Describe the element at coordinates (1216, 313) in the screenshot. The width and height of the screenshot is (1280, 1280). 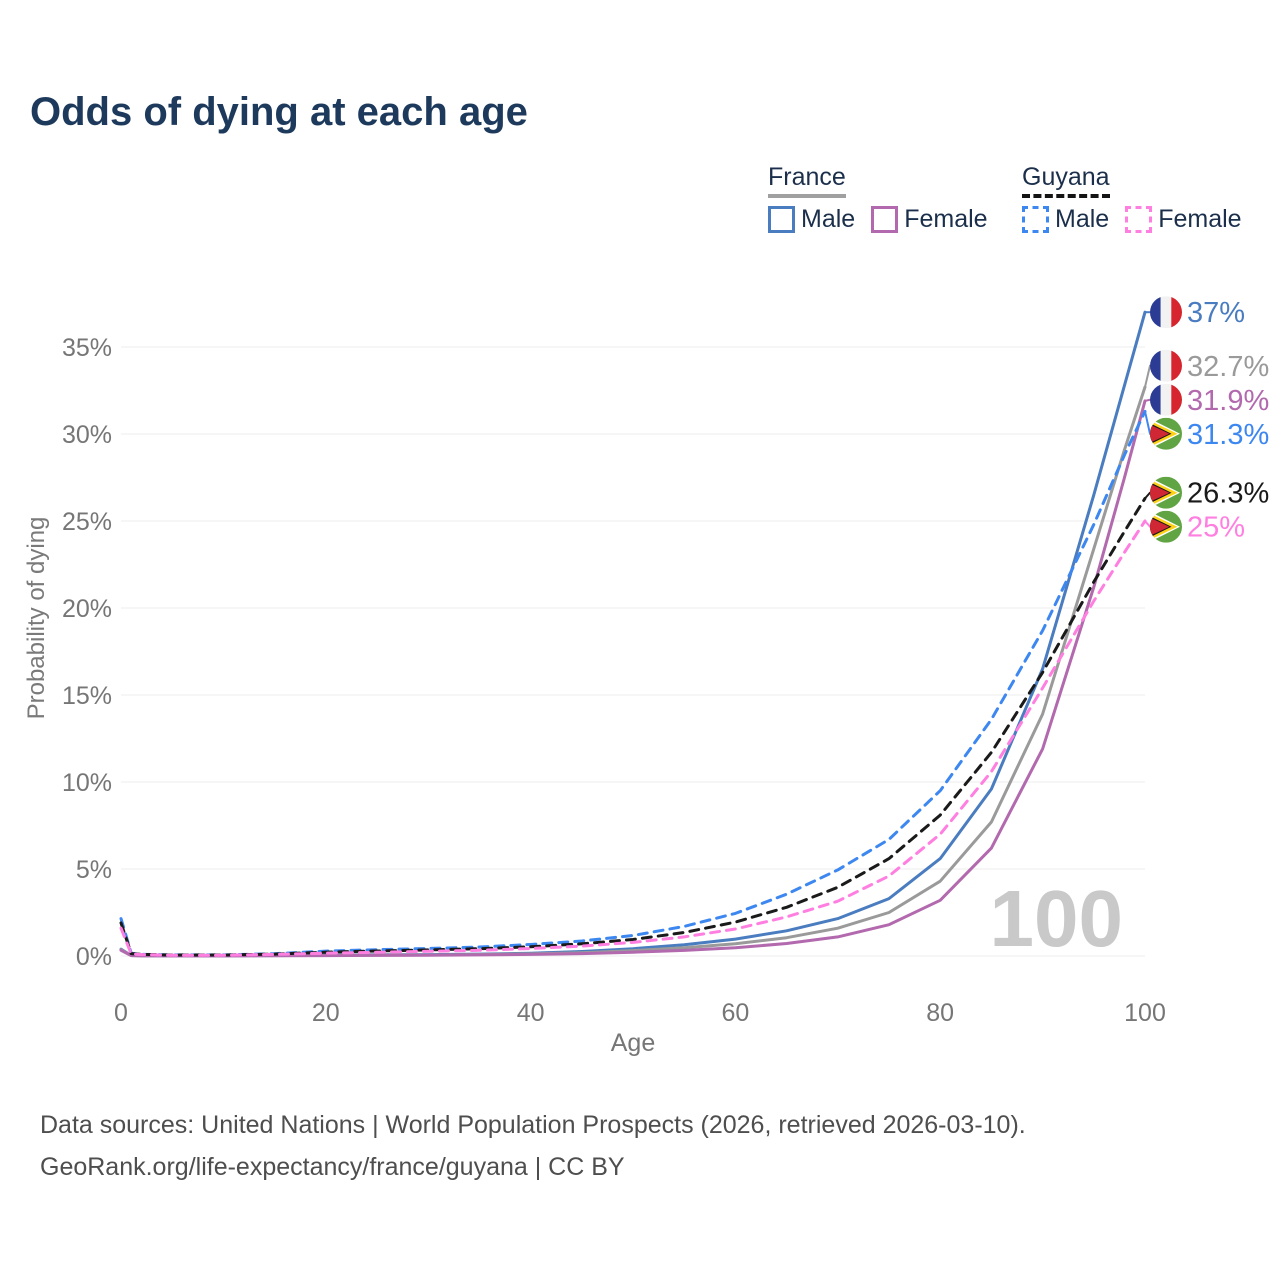
I see `end-value-label-france-male: 37%` at that location.